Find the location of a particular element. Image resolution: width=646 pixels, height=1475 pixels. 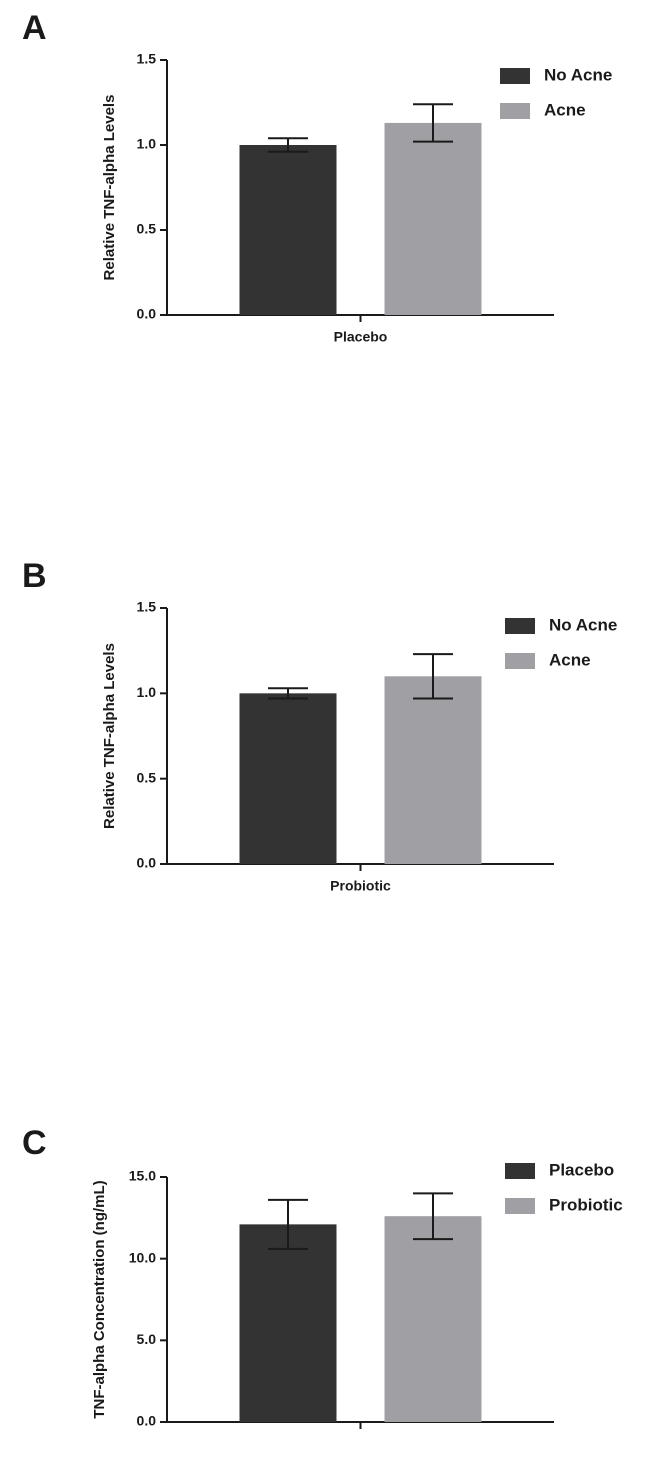

panel-label: B is located at coordinates (34, 576).